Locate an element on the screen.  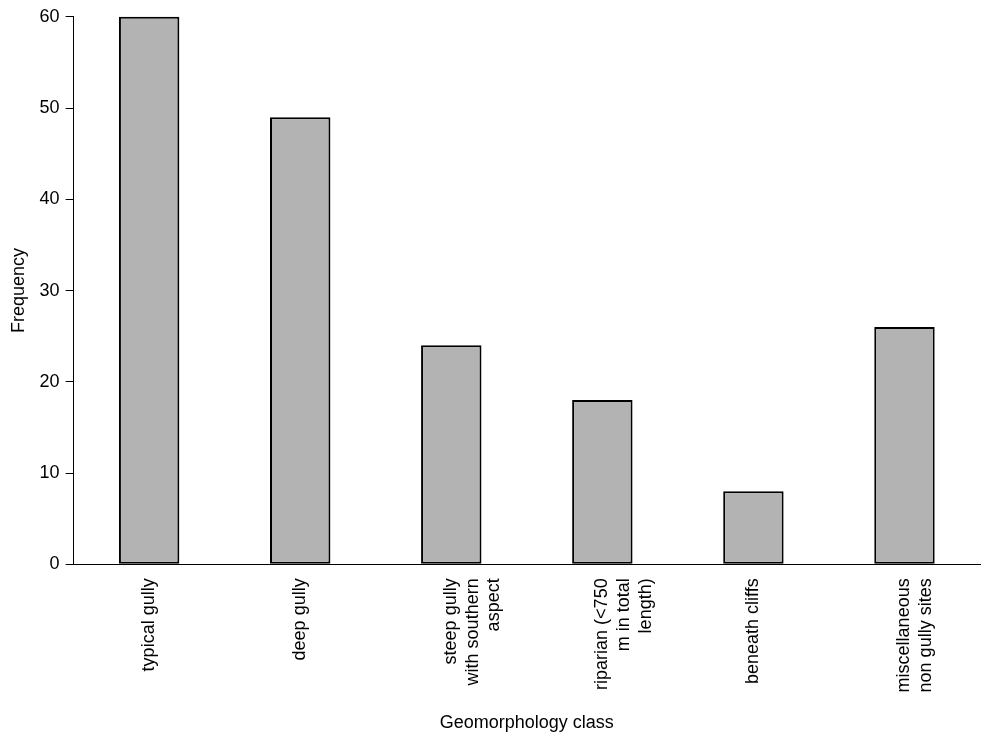
x-tick-label: typical gully is located at coordinates (148, 625).